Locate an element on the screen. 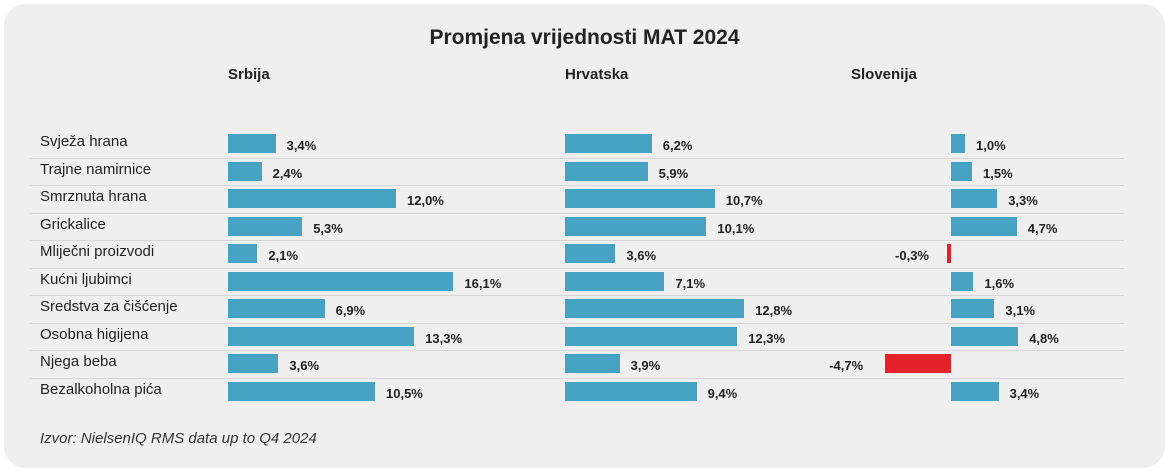 Image resolution: width=1169 pixels, height=472 pixels. data-label-2-8: -4,7% is located at coordinates (846, 365).